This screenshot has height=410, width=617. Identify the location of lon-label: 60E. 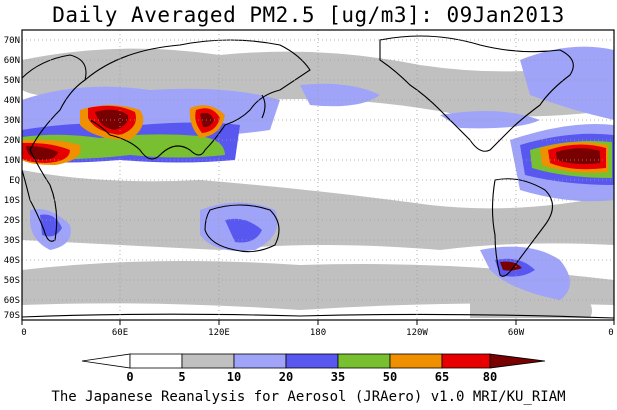
(120, 333).